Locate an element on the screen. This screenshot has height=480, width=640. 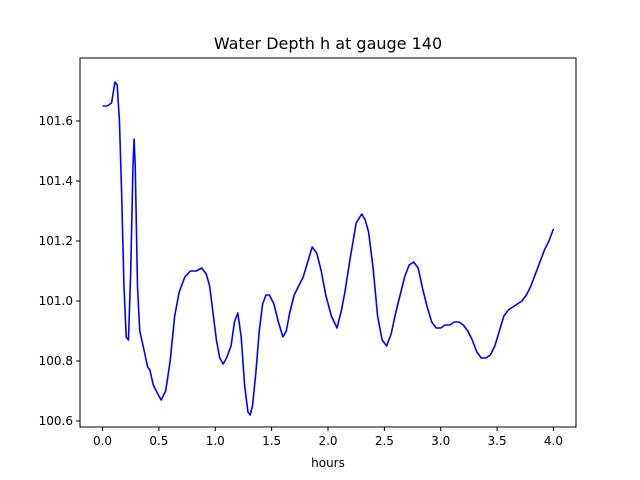
x-tick-label: 1.0 is located at coordinates (215, 441).